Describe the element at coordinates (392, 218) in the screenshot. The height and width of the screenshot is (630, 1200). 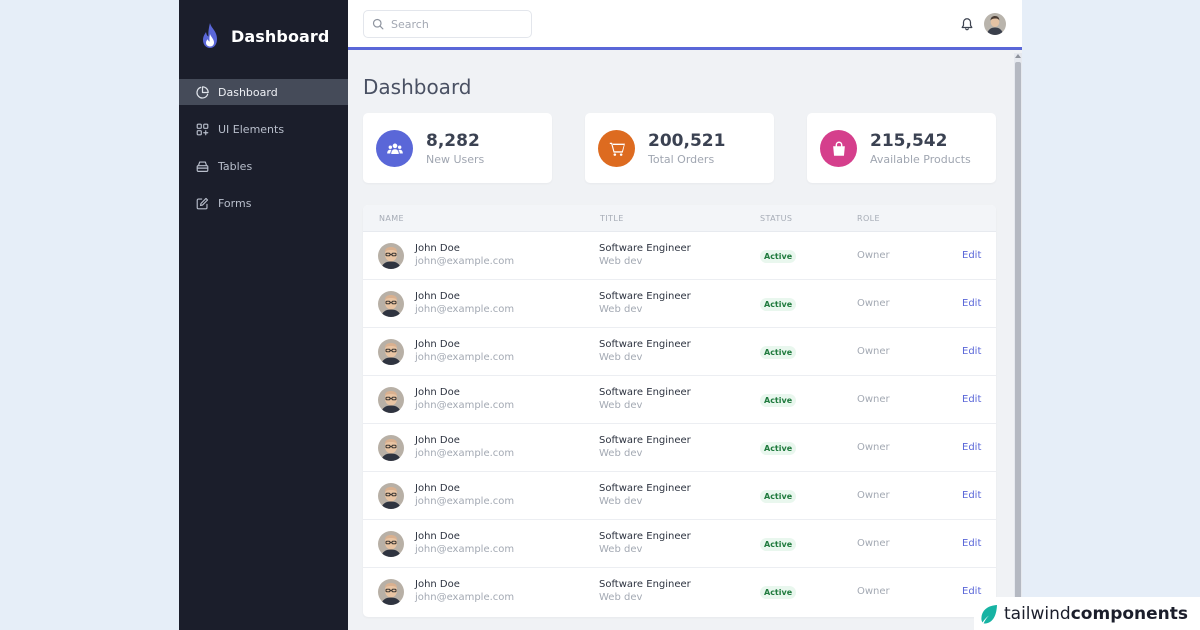
I see `column-header-name: NAME` at that location.